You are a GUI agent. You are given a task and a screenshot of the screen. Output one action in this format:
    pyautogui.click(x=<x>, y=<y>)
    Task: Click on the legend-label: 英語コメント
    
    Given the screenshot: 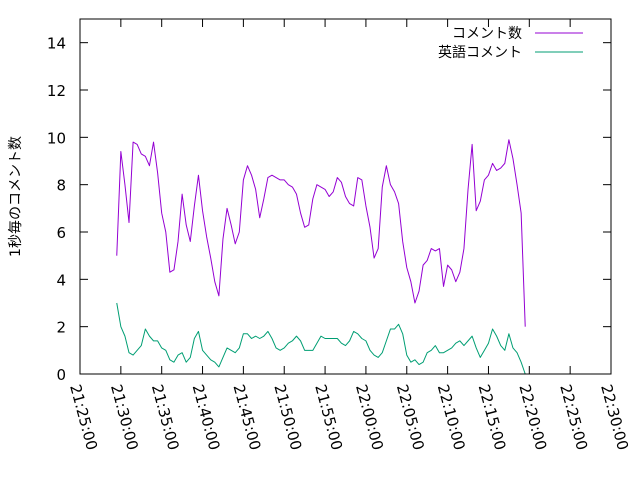 What is the action you would take?
    pyautogui.click(x=480, y=52)
    